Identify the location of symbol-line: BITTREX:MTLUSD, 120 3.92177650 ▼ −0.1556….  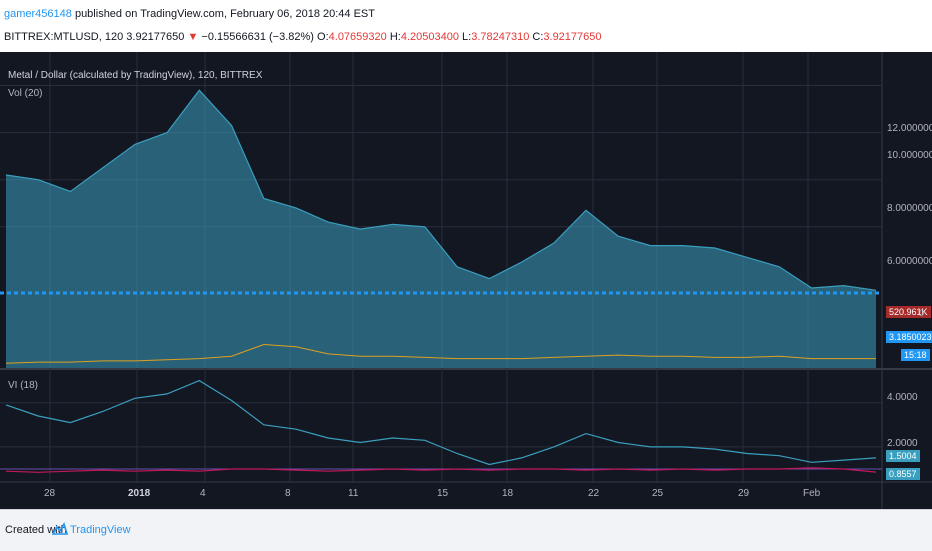
(303, 37).